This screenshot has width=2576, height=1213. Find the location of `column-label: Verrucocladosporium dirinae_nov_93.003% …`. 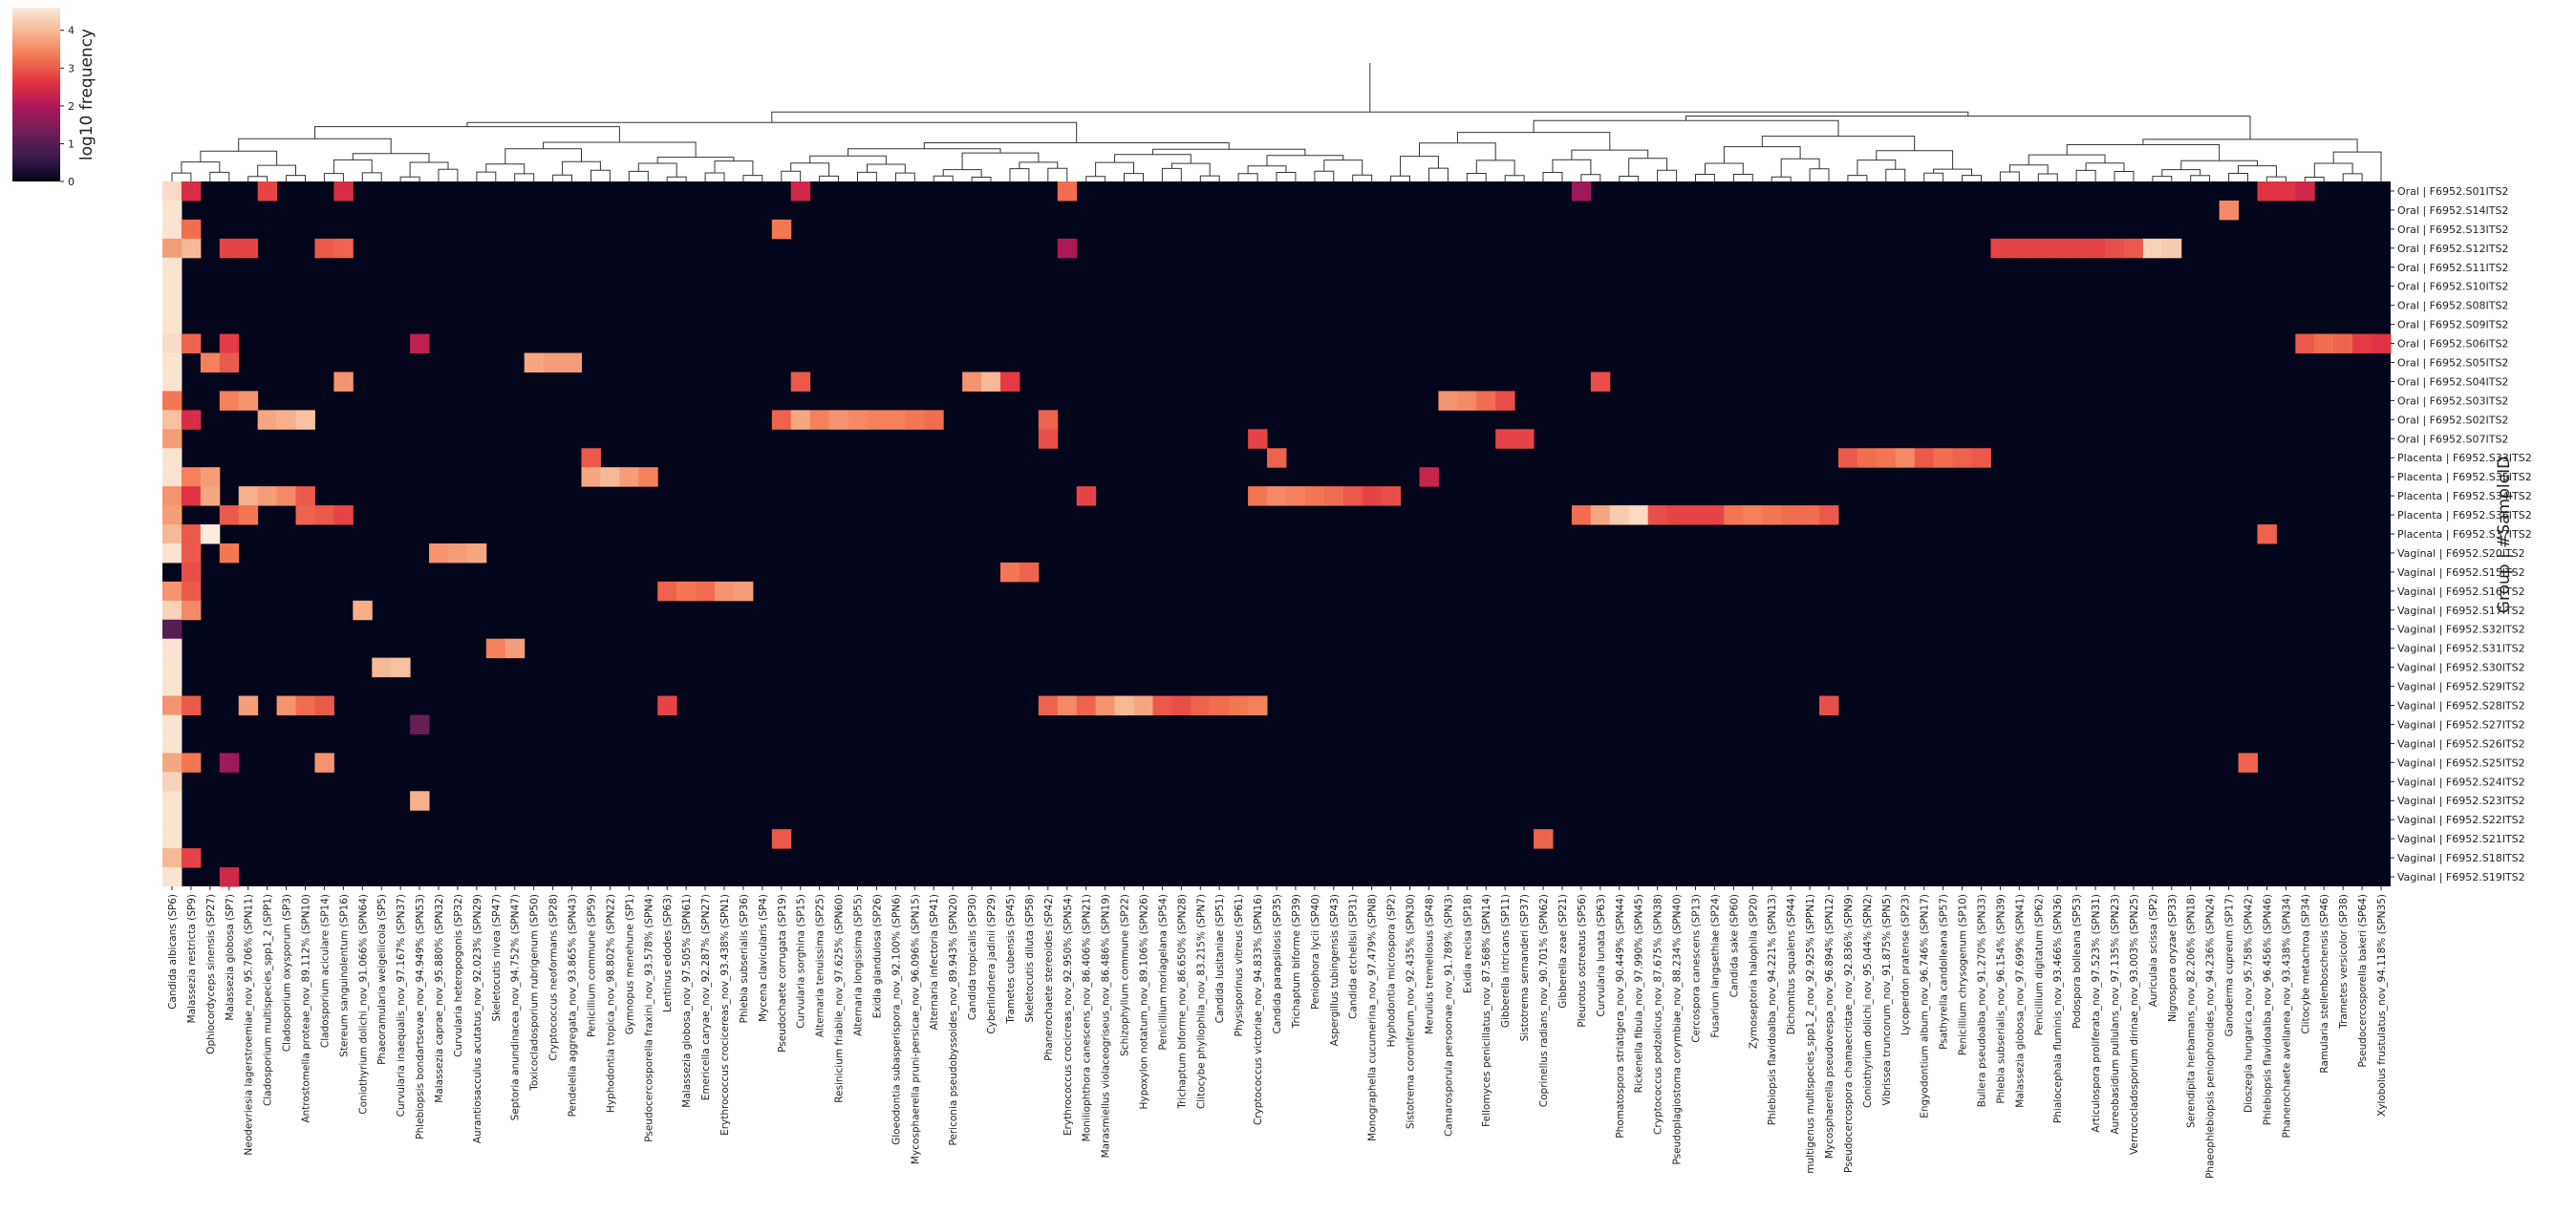

column-label: Verrucocladosporium dirinae_nov_93.003% … is located at coordinates (2134, 1025).